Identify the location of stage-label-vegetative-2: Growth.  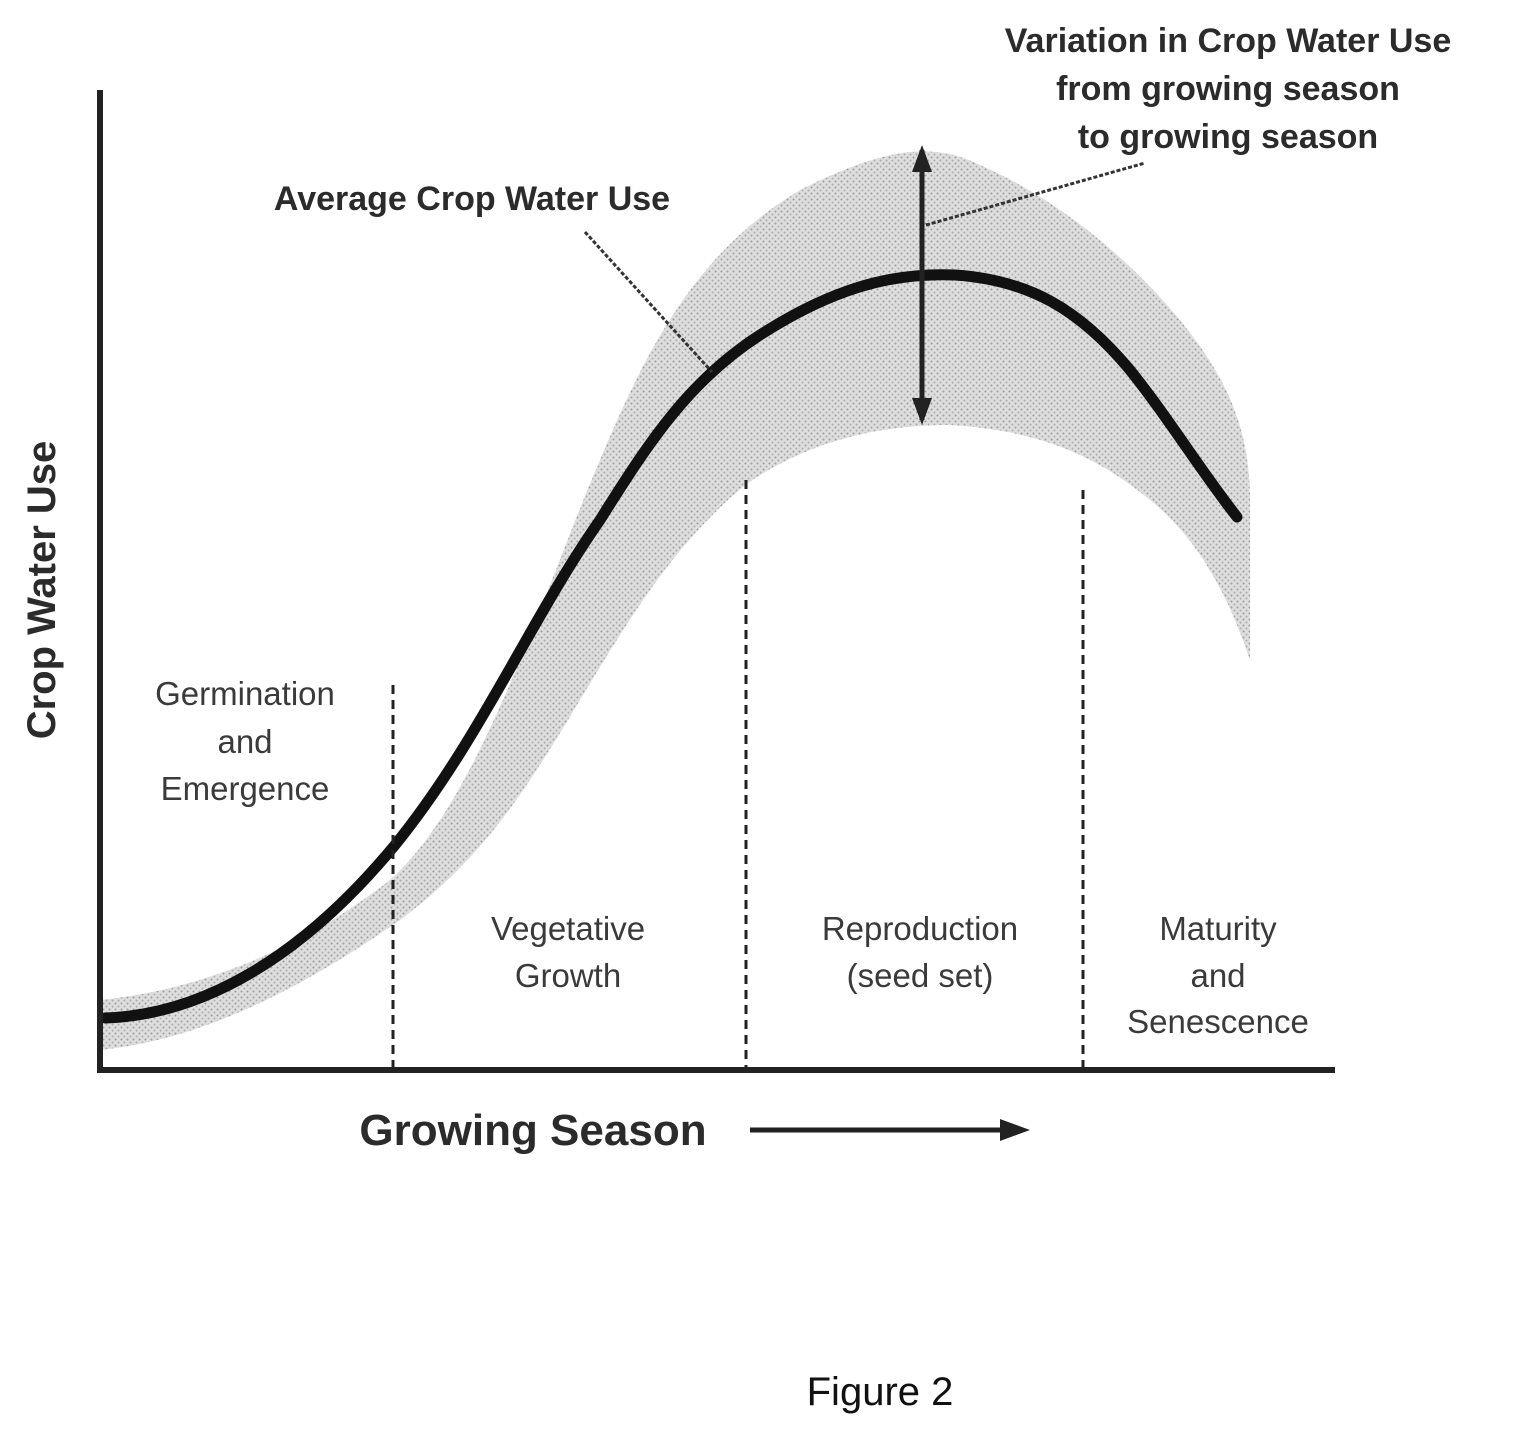
(568, 975).